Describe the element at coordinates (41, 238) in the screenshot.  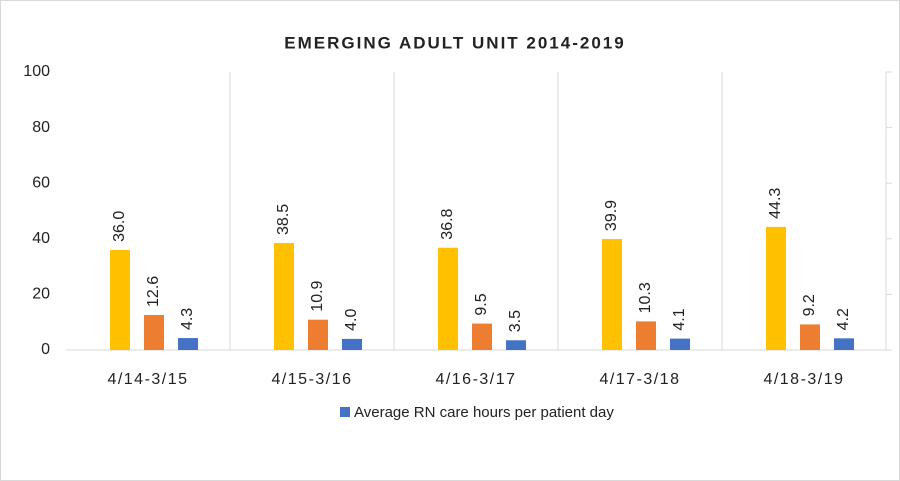
I see `y-tick-label: 40` at that location.